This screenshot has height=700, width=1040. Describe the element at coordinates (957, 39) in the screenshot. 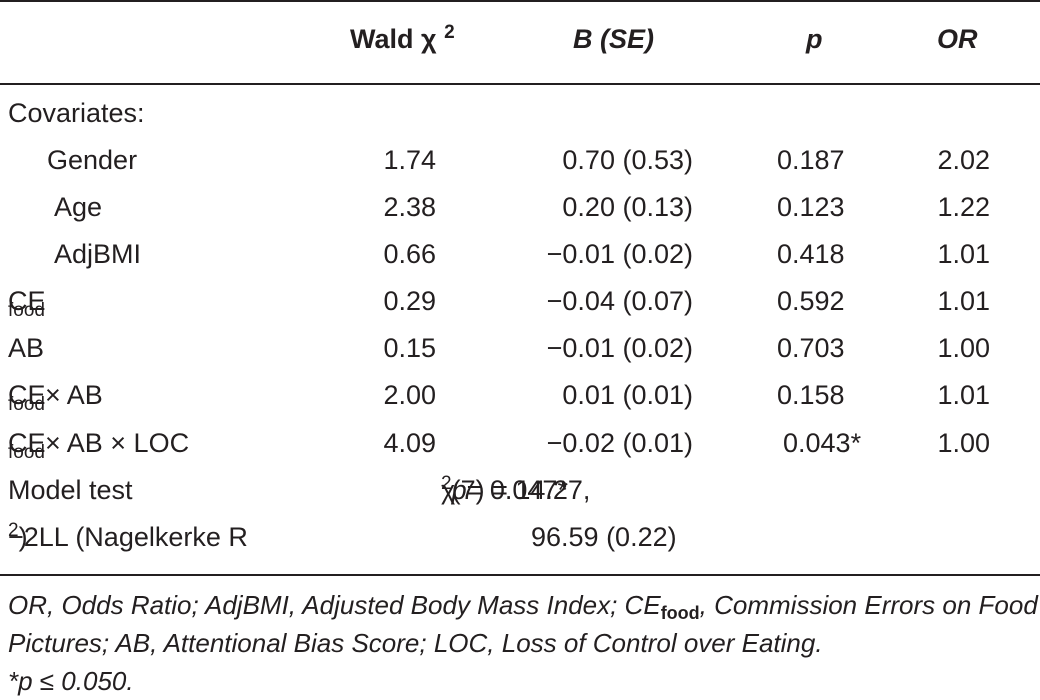

I see `header-or: OR` at that location.